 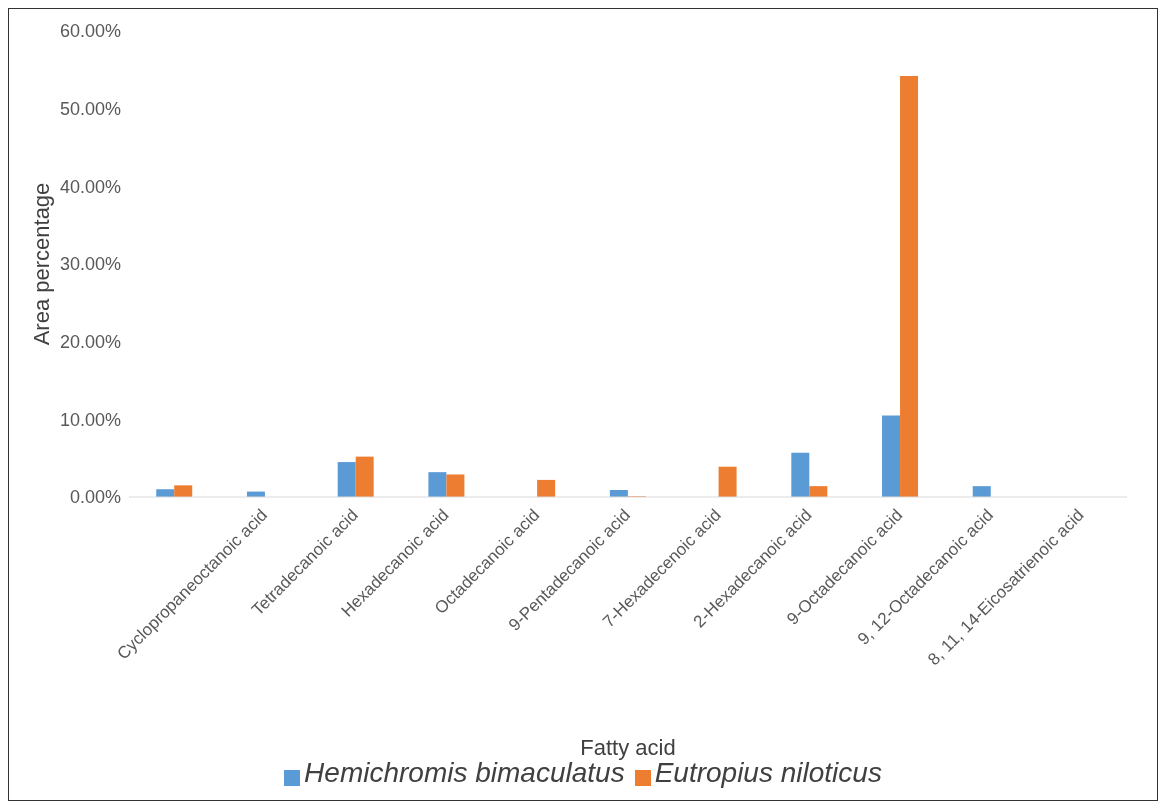 I want to click on x-axis-title: Fatty acid, so click(x=628, y=747).